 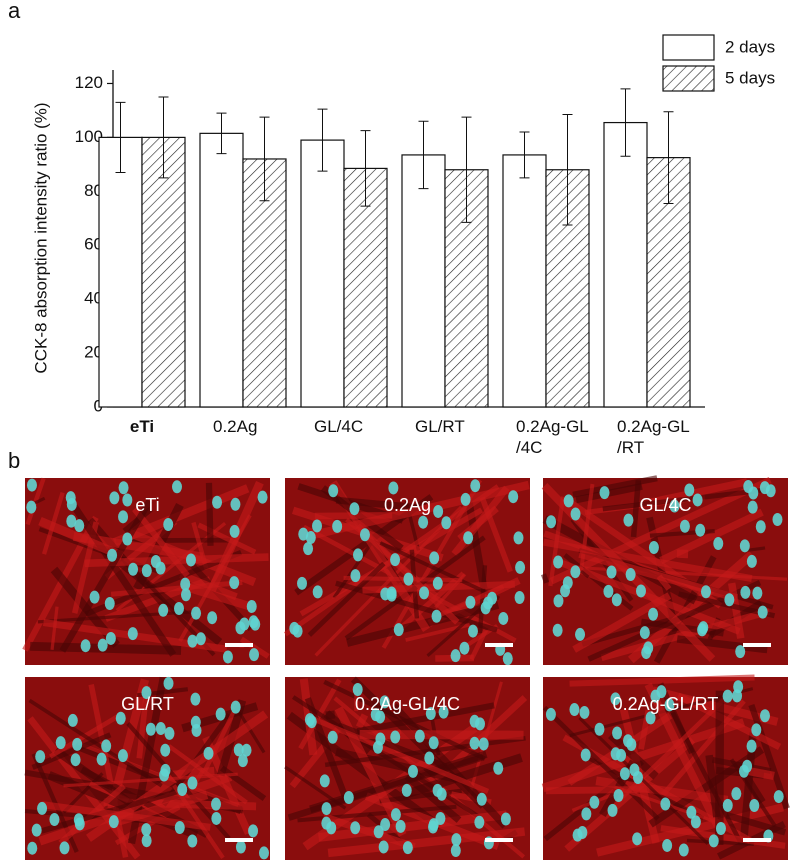 What do you see at coordinates (407, 704) in the screenshot?
I see `image-label: 0.2Ag-GL/4C` at bounding box center [407, 704].